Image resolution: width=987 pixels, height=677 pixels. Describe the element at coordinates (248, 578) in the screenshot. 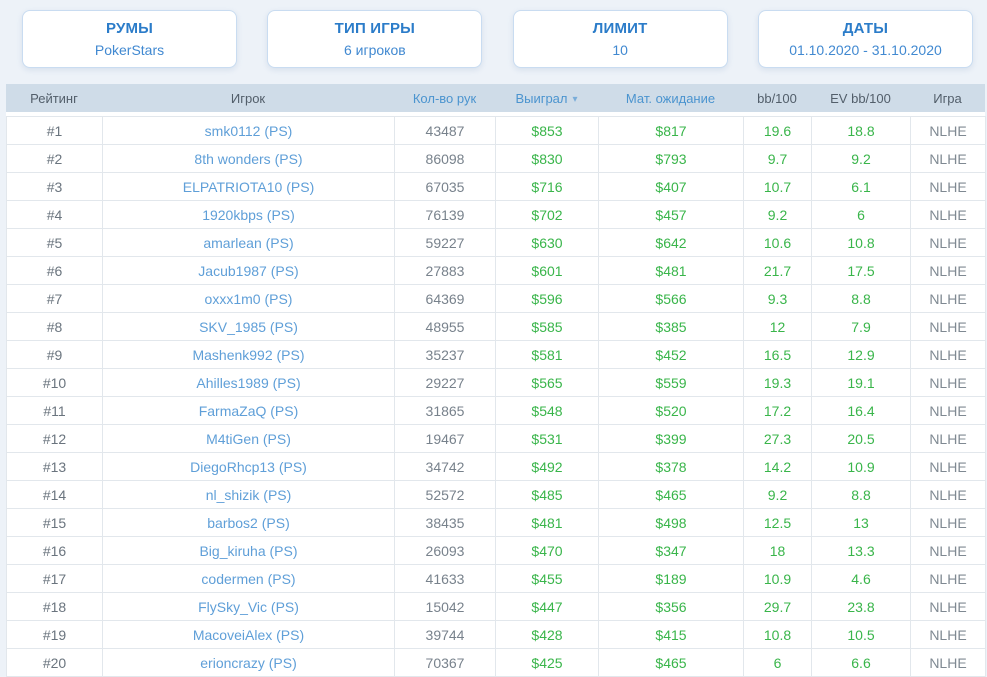

I see `player-link: codermen (PS)` at that location.